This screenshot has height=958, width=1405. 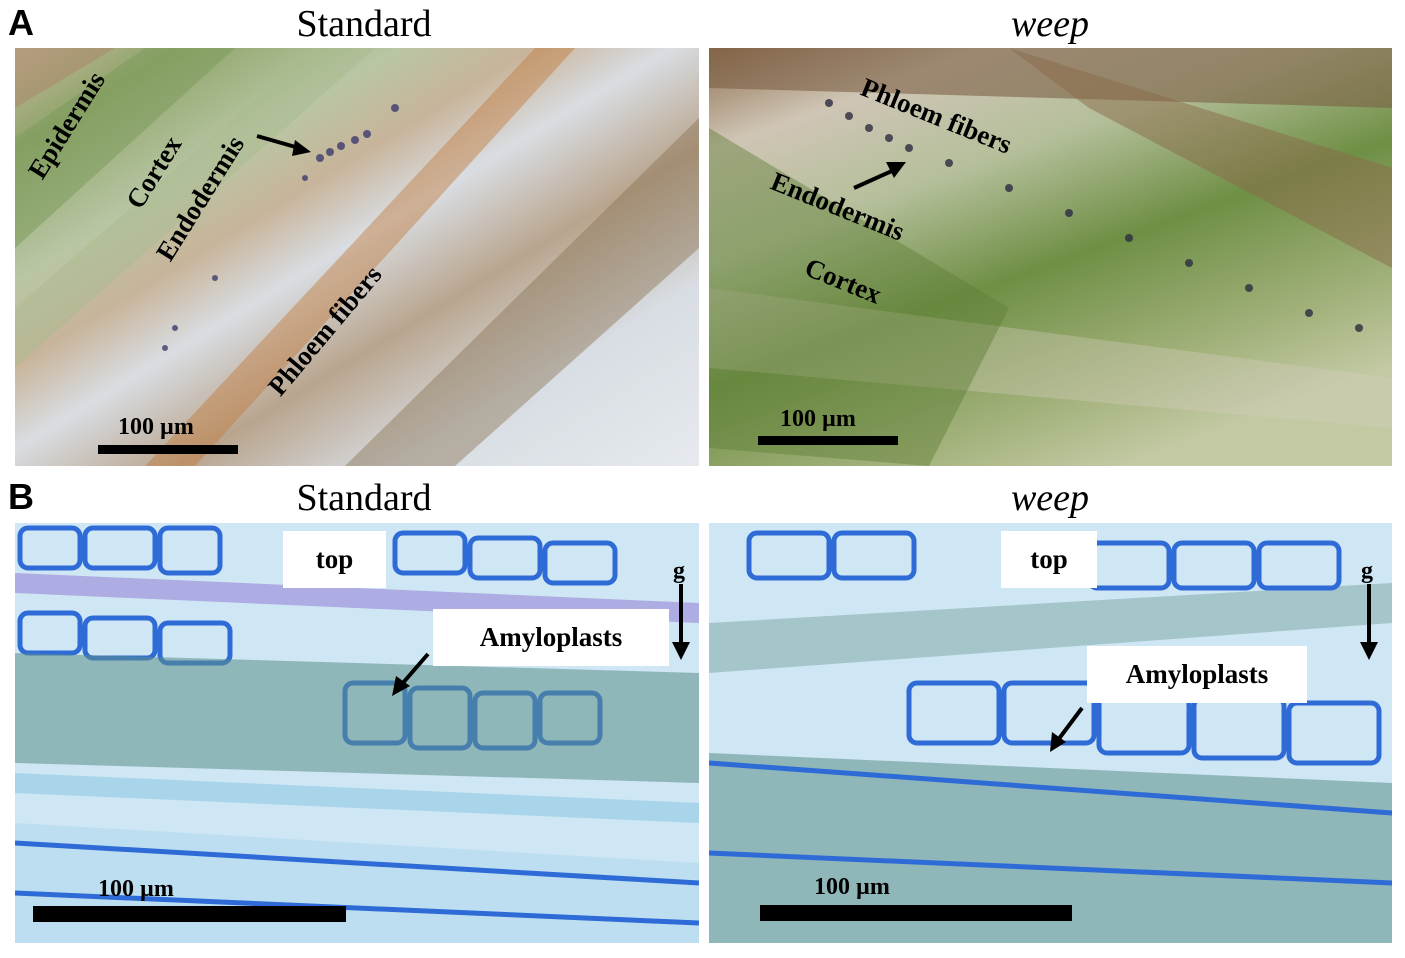 What do you see at coordinates (1050, 24) in the screenshot?
I see `panel-a-right-title: weep` at bounding box center [1050, 24].